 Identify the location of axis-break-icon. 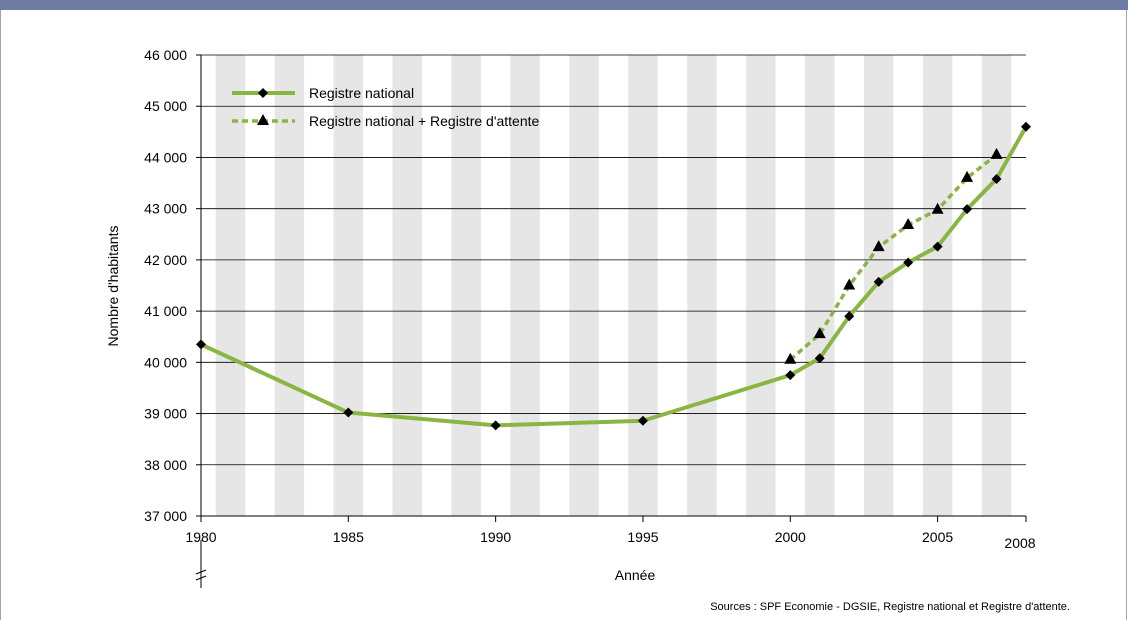
(201, 564).